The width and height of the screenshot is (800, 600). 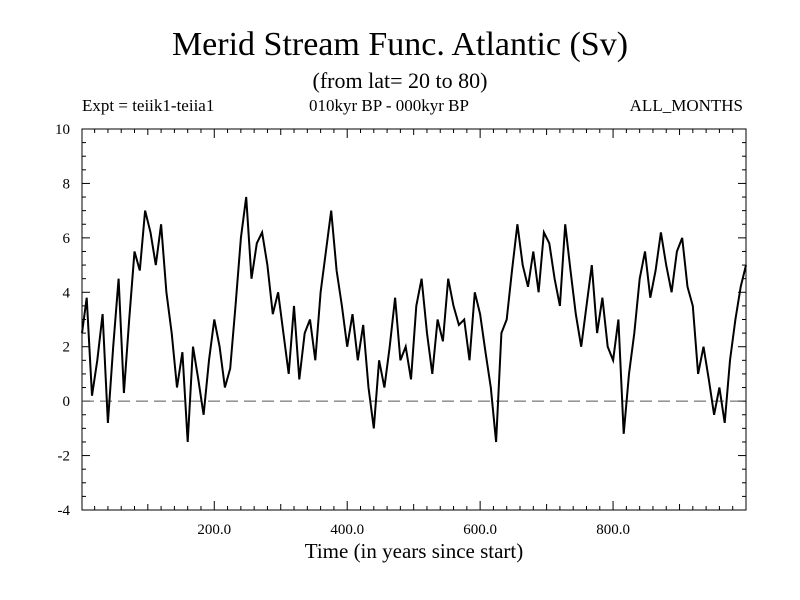 I want to click on y-tick-label: 6, so click(x=67, y=239).